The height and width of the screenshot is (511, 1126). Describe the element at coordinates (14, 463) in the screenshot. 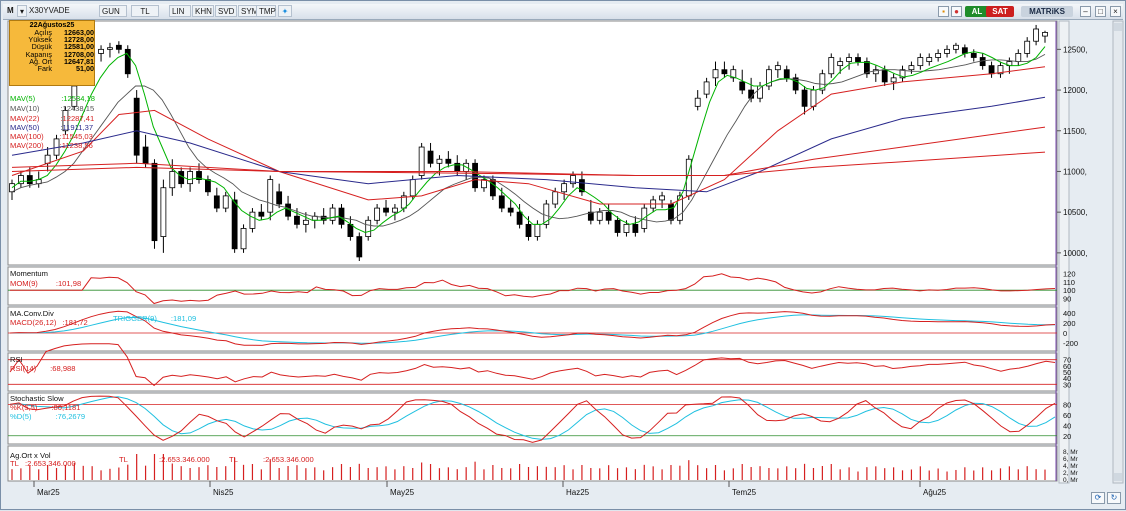

I see `volume-unit-1: TL` at that location.